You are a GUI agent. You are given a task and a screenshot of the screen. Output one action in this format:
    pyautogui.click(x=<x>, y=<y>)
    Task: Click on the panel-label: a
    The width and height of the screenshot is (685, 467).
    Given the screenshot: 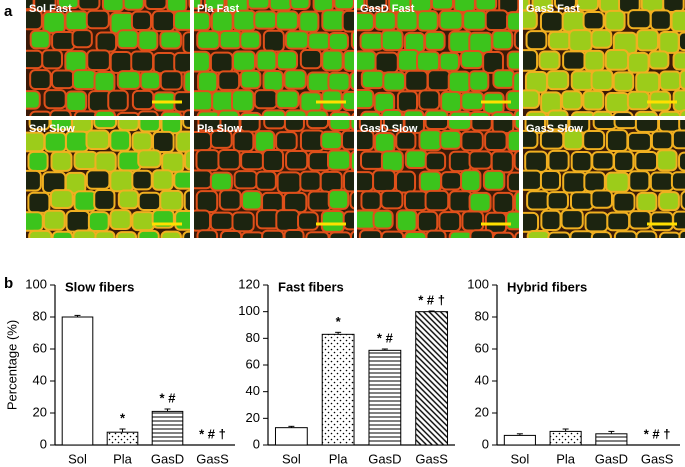 What is the action you would take?
    pyautogui.click(x=8, y=11)
    